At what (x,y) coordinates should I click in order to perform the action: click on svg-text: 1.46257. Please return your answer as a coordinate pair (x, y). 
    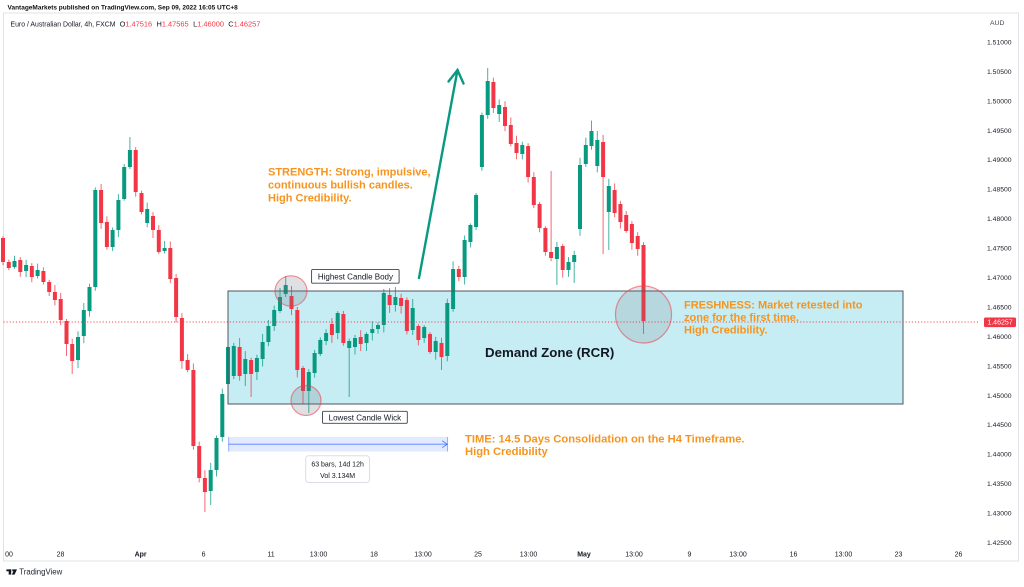
    Looking at the image, I should click on (999, 323).